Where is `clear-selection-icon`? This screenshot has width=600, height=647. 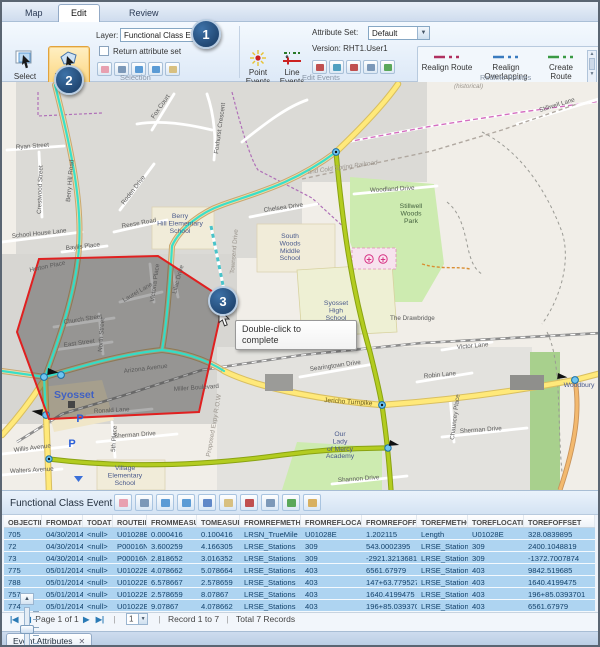 clear-selection-icon is located at coordinates (123, 502).